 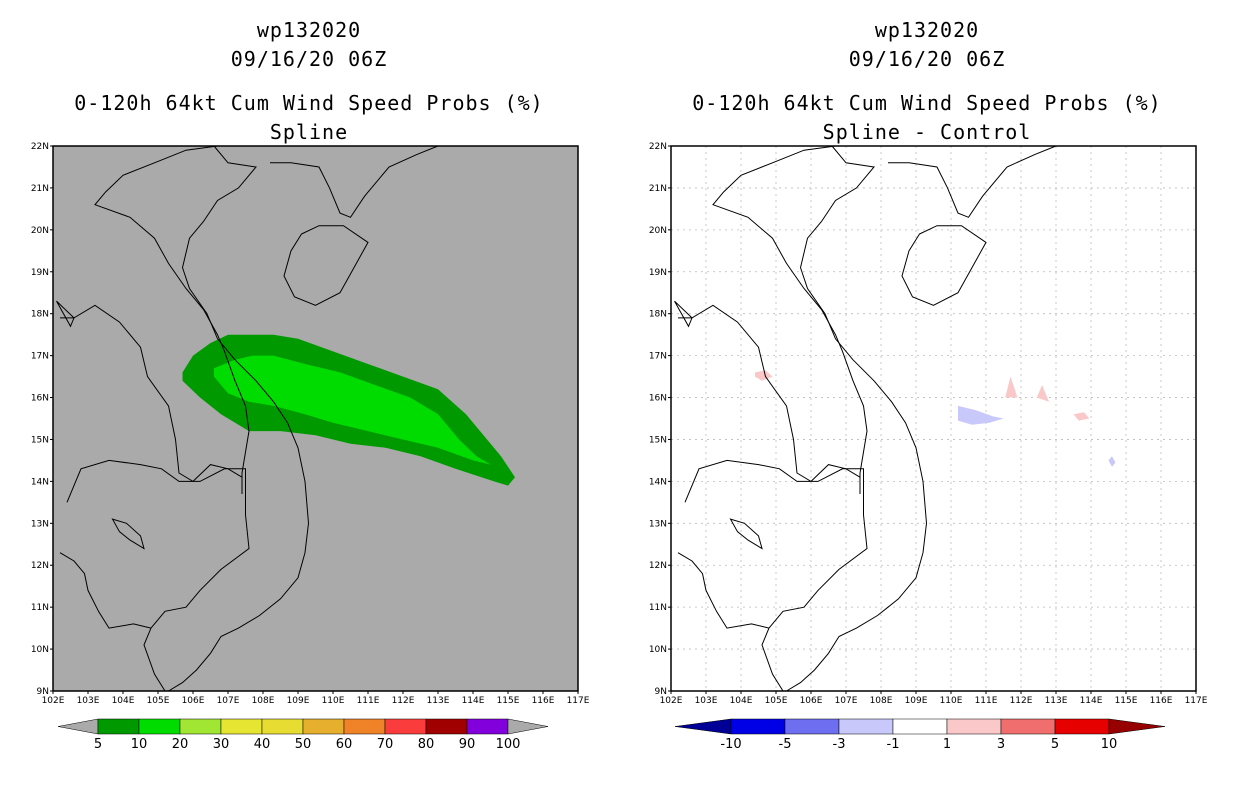 What do you see at coordinates (309, 132) in the screenshot?
I see `subtitle: Spline` at bounding box center [309, 132].